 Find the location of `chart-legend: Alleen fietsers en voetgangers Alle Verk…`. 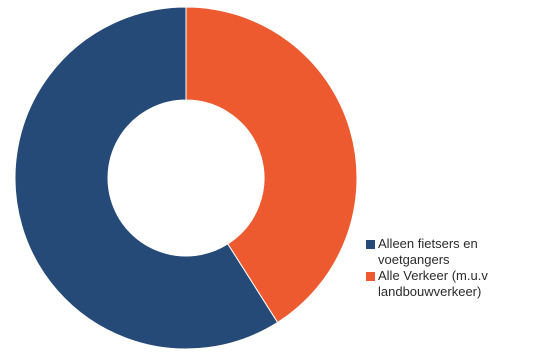

chart-legend: Alleen fietsers en voetgangers Alle Verk… is located at coordinates (454, 268).